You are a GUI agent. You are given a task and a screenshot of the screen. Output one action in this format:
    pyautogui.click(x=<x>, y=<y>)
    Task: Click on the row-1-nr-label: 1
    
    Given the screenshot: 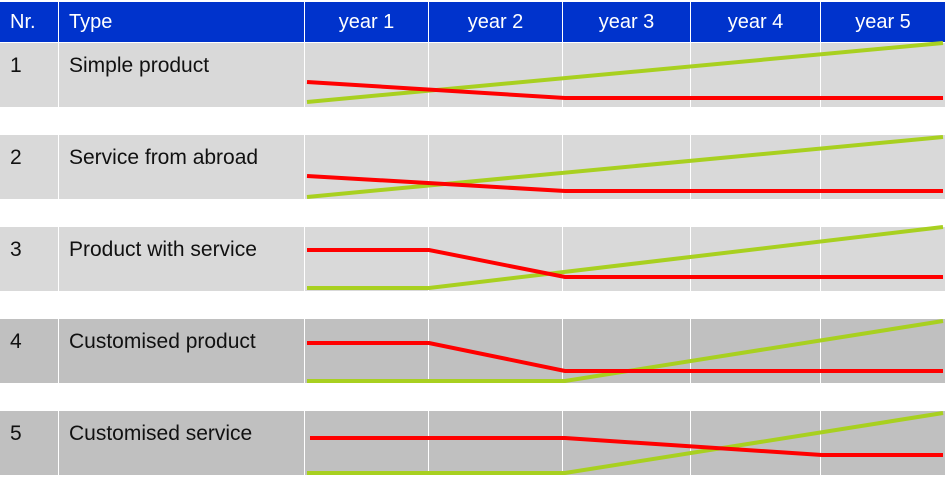 What is the action you would take?
    pyautogui.click(x=16, y=65)
    